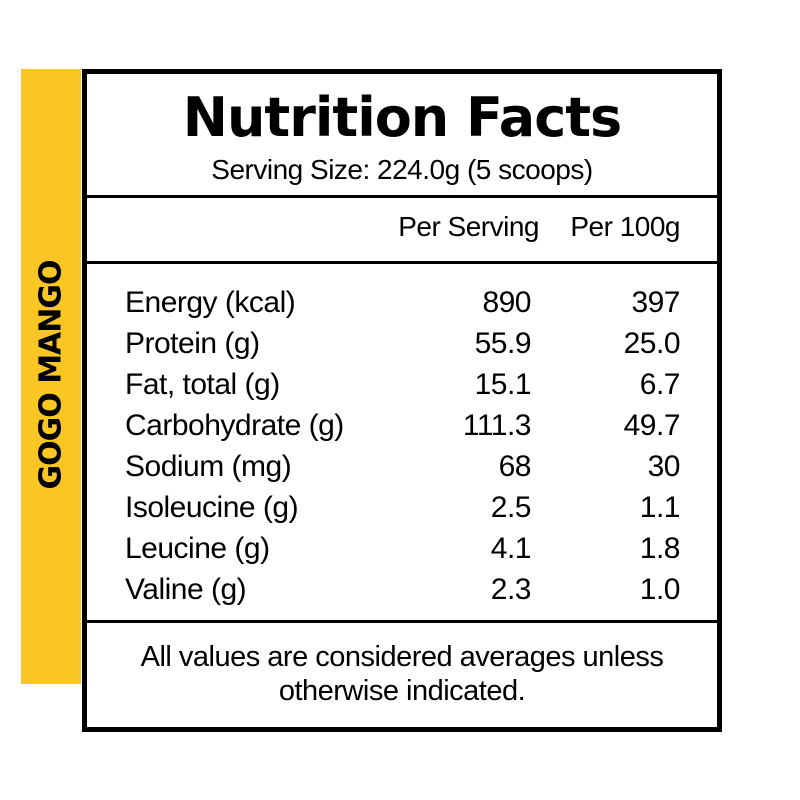 The width and height of the screenshot is (800, 800). I want to click on per-serving-value: 4.1, so click(511, 548).